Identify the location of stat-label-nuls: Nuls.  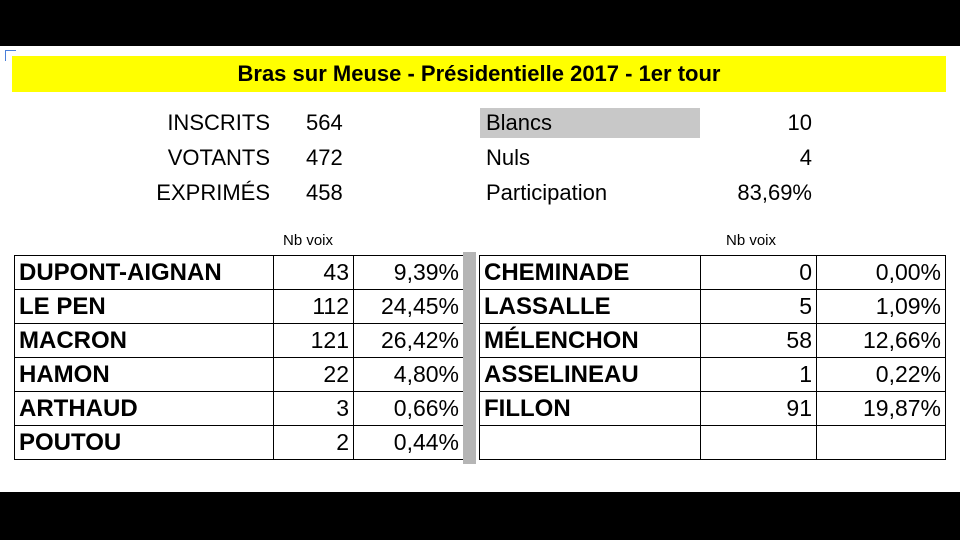
(508, 157).